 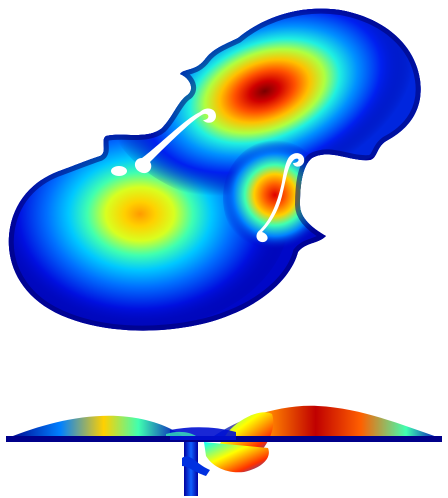 What do you see at coordinates (163, 142) in the screenshot?
I see `f-hole-left` at bounding box center [163, 142].